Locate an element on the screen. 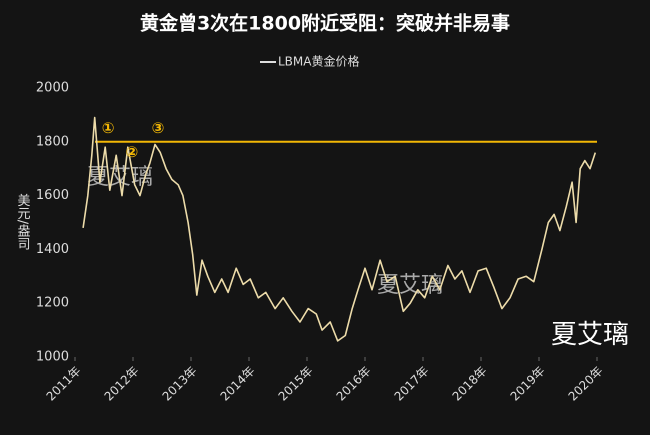  annotation: ② is located at coordinates (131, 152).